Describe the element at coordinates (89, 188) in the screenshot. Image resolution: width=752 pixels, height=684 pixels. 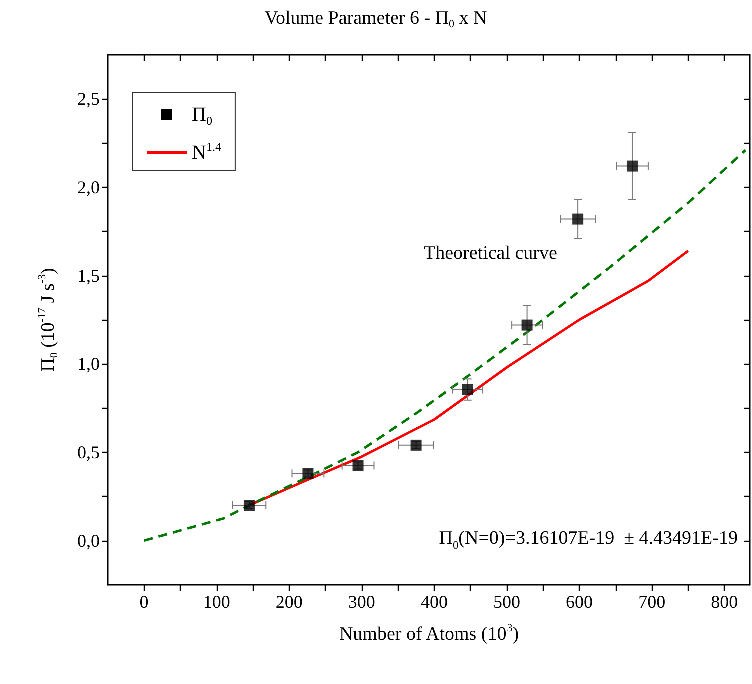
I see `y-tick-label: 2,0` at that location.